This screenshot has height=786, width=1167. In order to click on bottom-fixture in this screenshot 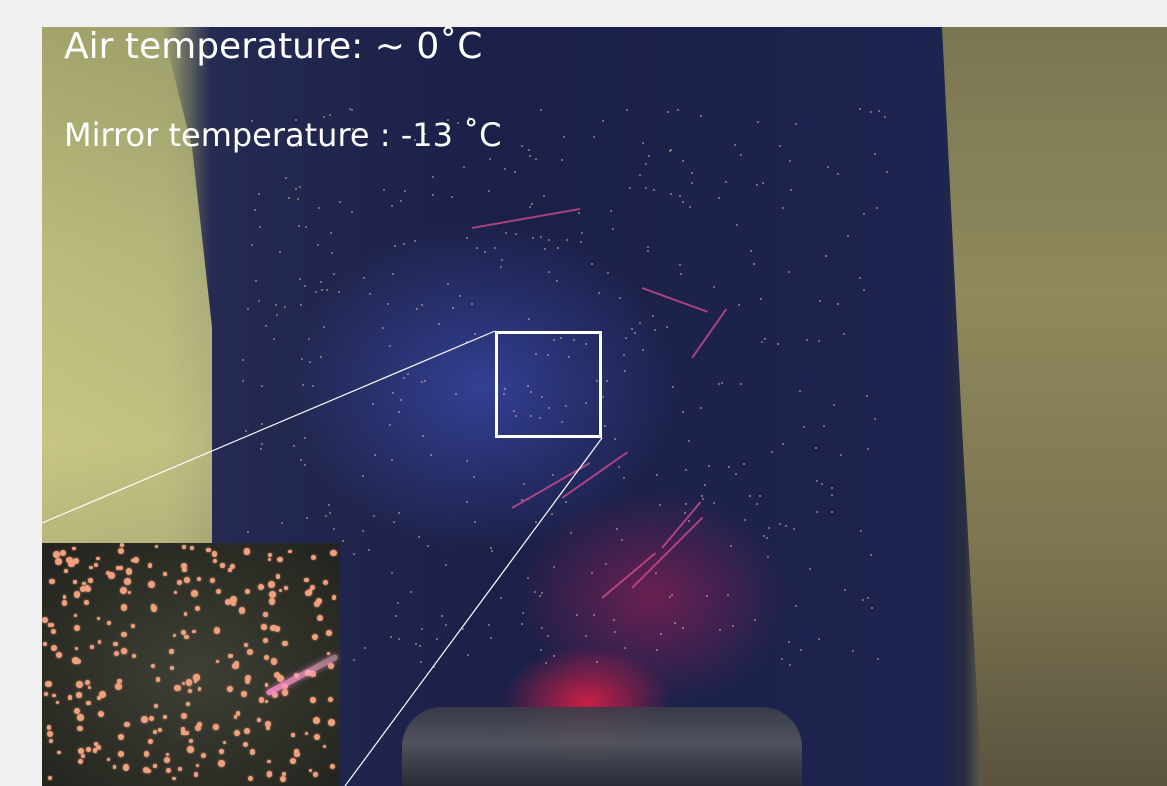, I will do `click(602, 746)`.